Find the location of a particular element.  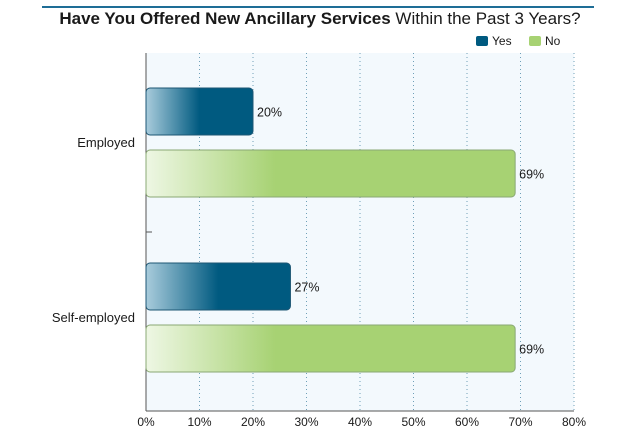

data-label: 20% is located at coordinates (269, 113).